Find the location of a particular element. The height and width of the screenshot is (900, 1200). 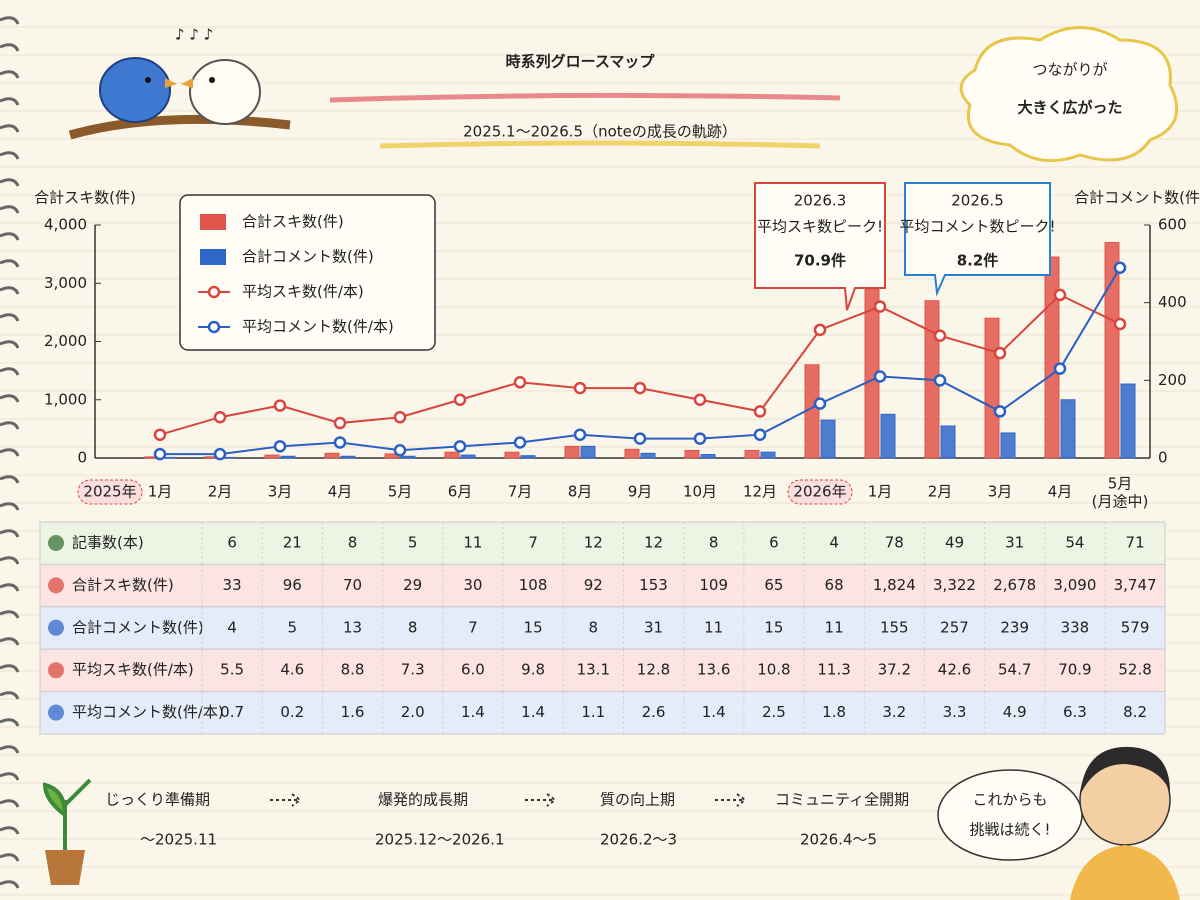

legend-label: 平均コメント数(件/本) is located at coordinates (318, 327).